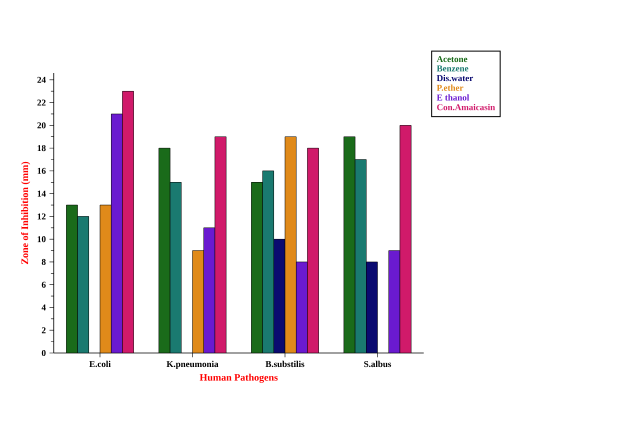 This screenshot has width=617, height=427. What do you see at coordinates (455, 78) in the screenshot?
I see `text: Dis.water` at bounding box center [455, 78].